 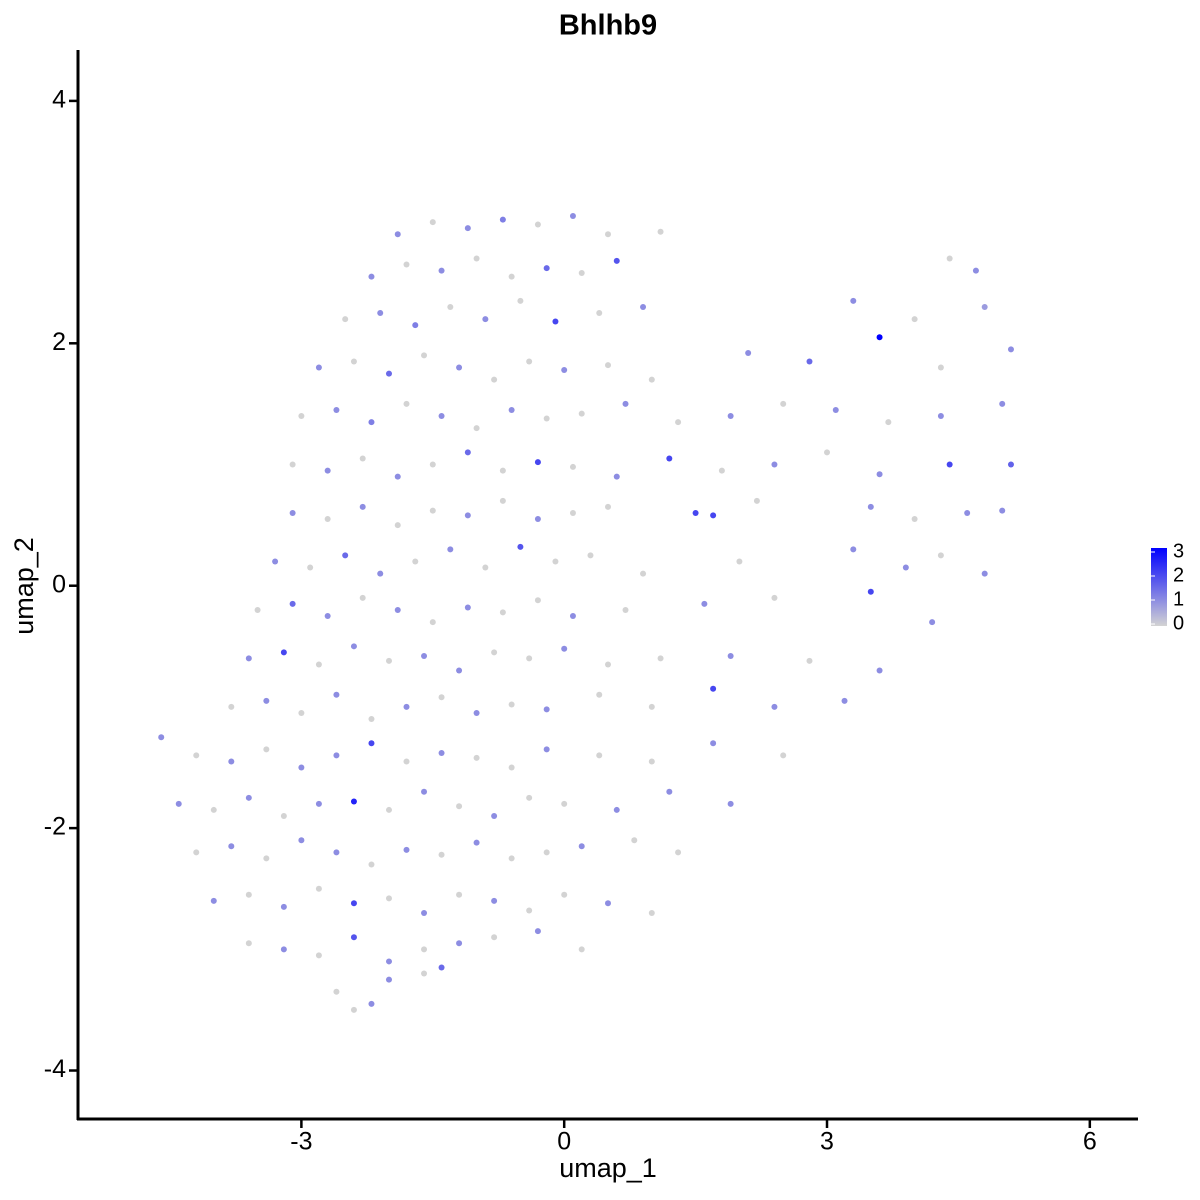 I want to click on y-tick-label: -4, so click(x=55, y=1069).